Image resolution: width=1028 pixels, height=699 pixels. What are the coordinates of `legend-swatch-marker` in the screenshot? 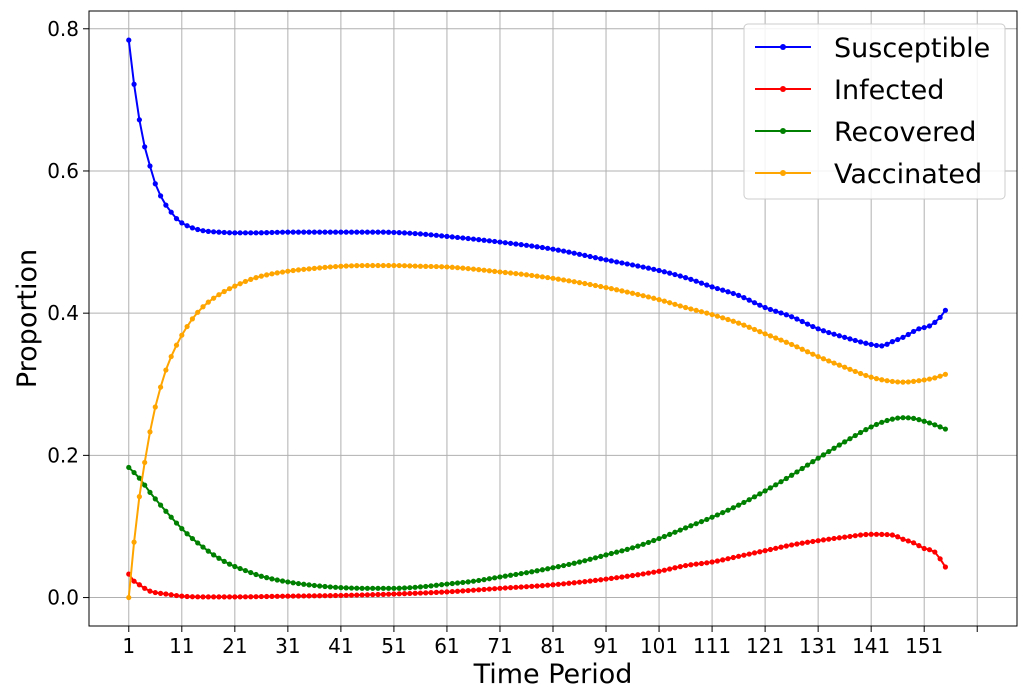 It's located at (783, 89).